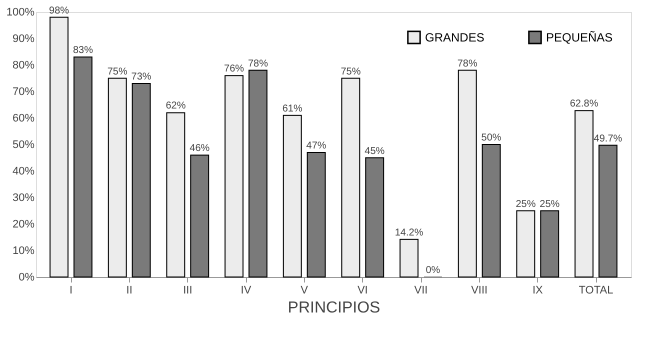 The width and height of the screenshot is (655, 343). I want to click on x-tick-label: I, so click(71, 290).